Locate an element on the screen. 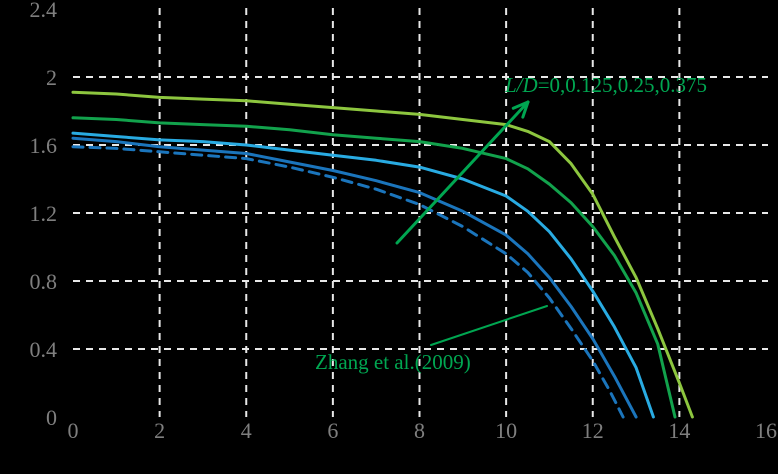  zhang-annotation-label: Zhang et al.(2009) is located at coordinates (393, 362).